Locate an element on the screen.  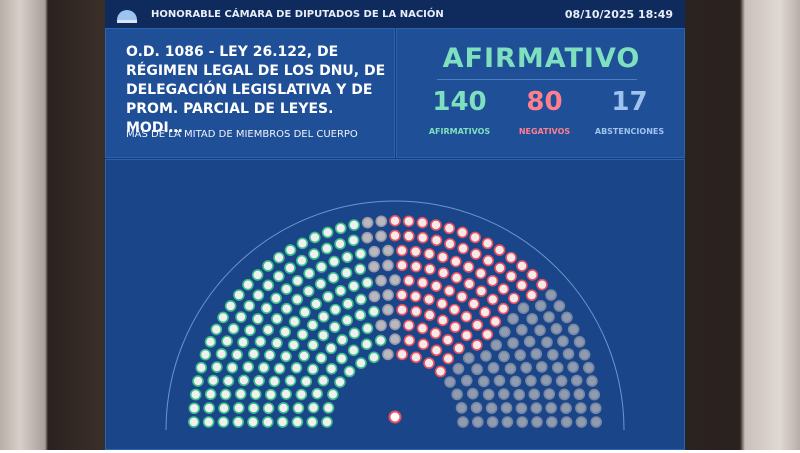
logo is located at coordinates (127, 16).